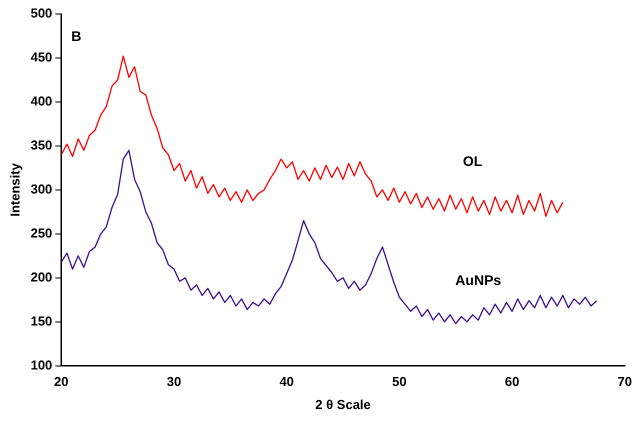  I want to click on x-tick-label: 20, so click(61, 382).